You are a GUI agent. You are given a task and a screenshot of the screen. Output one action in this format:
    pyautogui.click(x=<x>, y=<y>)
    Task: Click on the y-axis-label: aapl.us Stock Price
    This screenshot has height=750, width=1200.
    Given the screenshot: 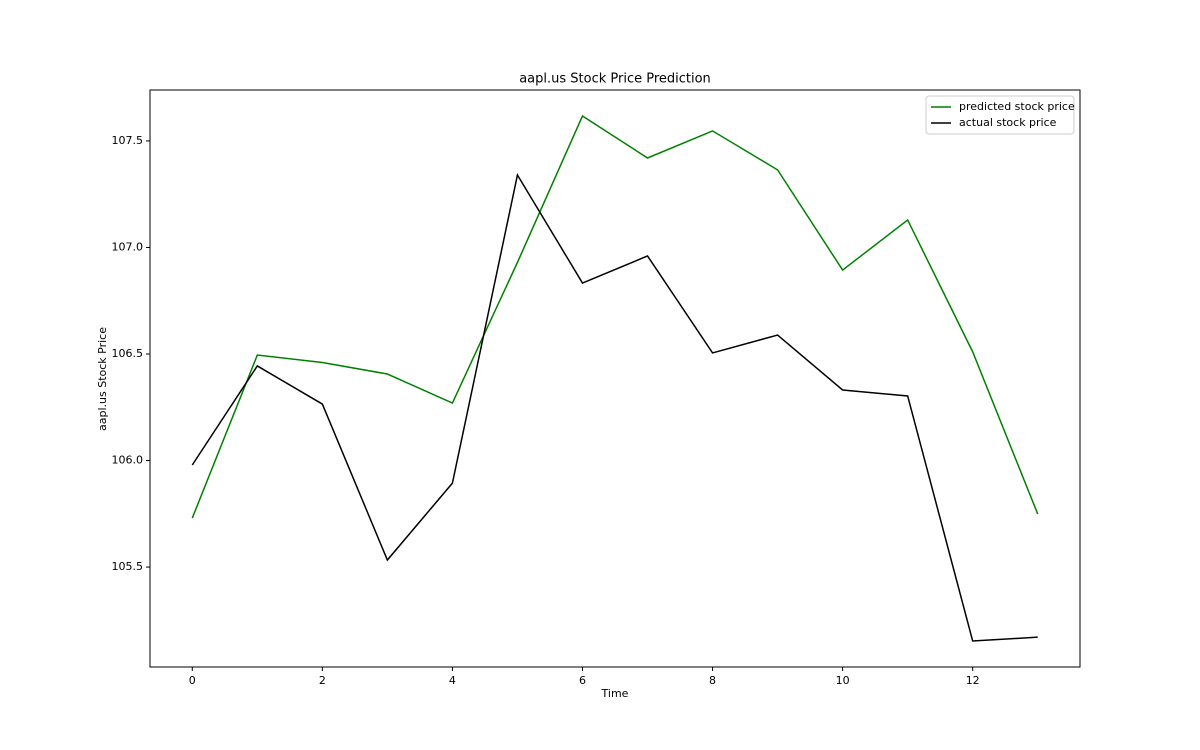 What is the action you would take?
    pyautogui.click(x=102, y=379)
    